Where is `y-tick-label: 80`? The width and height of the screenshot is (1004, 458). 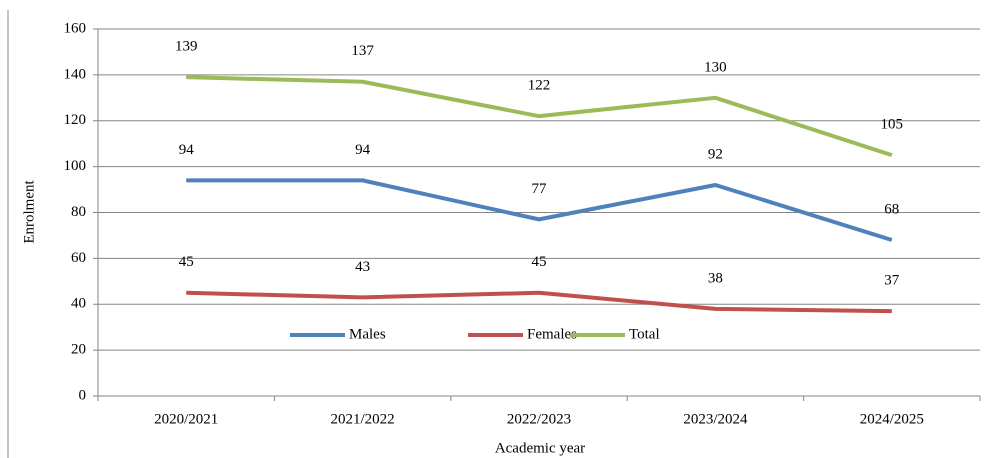
y-tick-label: 80 is located at coordinates (78, 212).